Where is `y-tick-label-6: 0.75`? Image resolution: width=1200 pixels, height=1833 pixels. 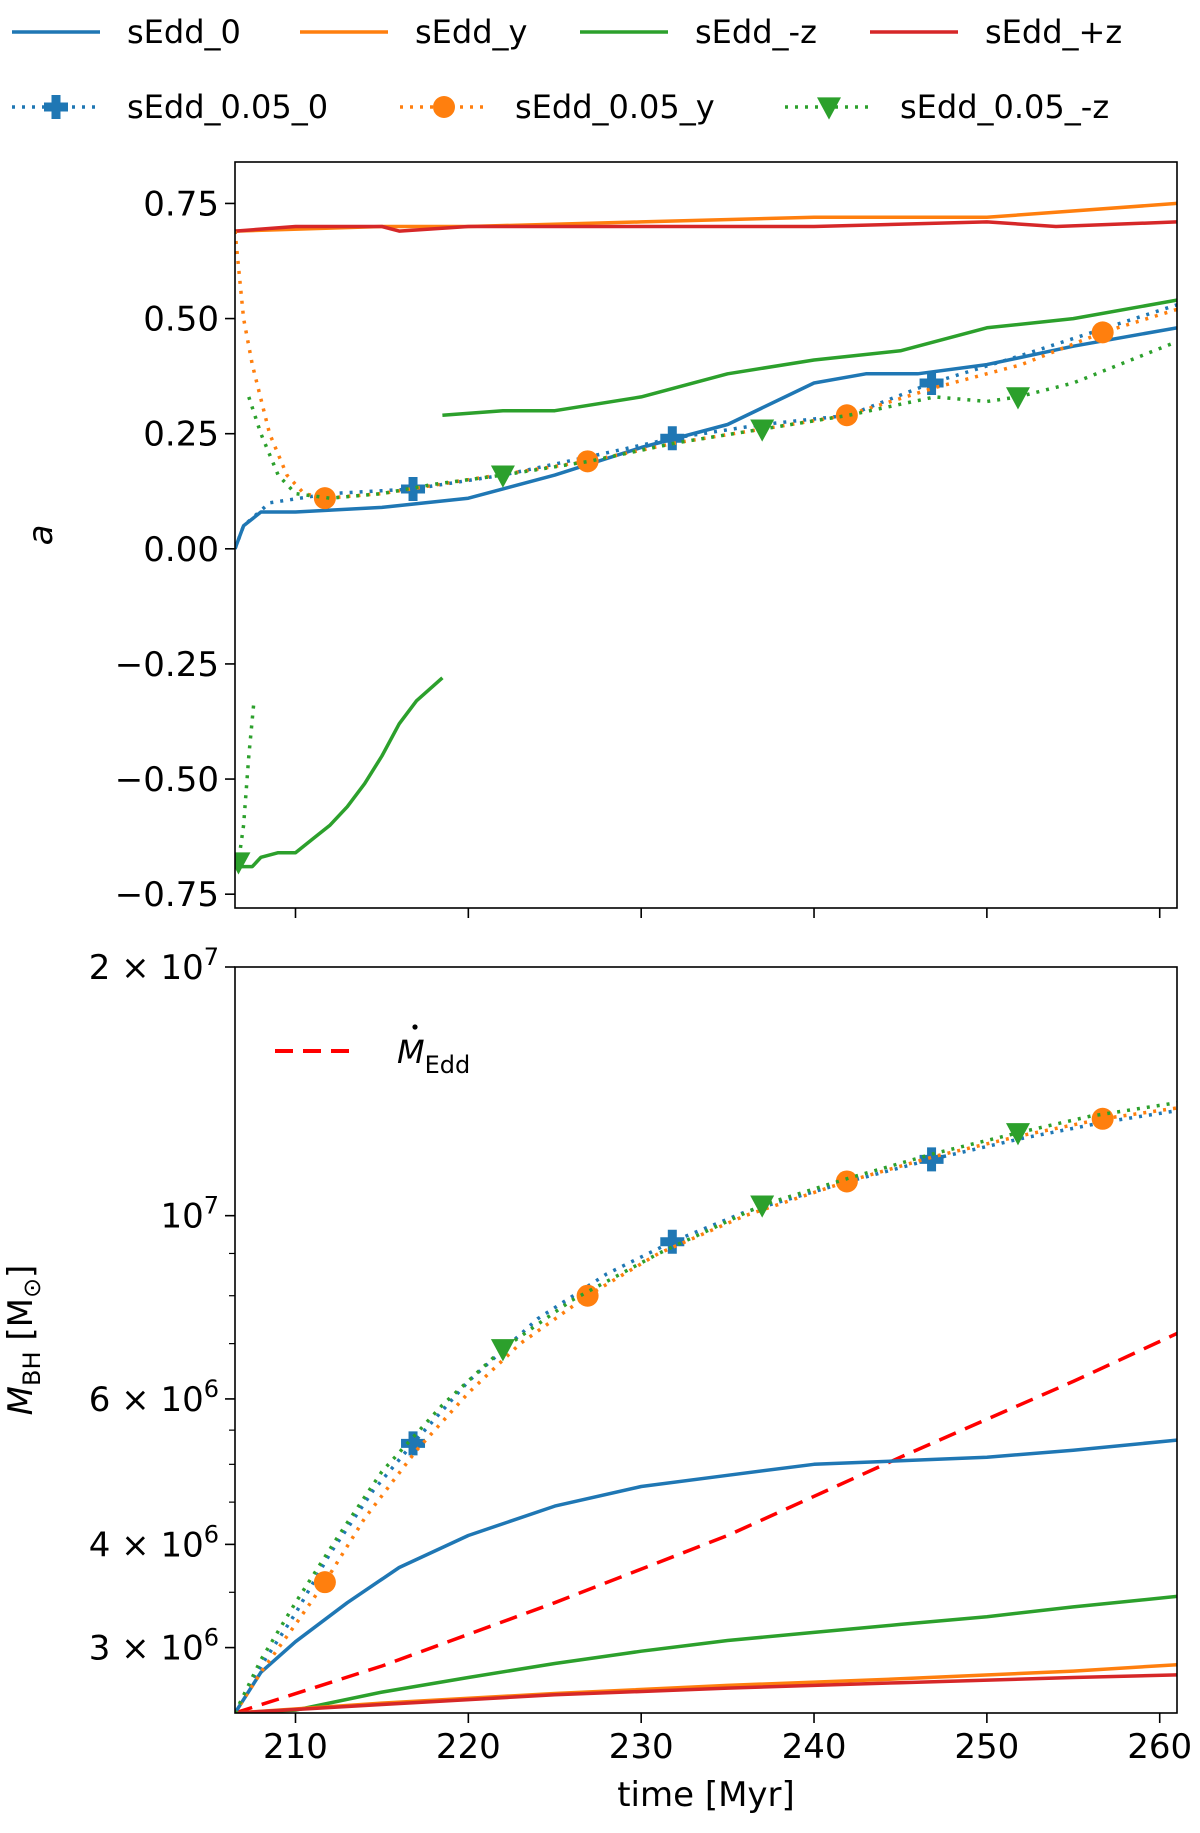 y-tick-label-6: 0.75 is located at coordinates (181, 204).